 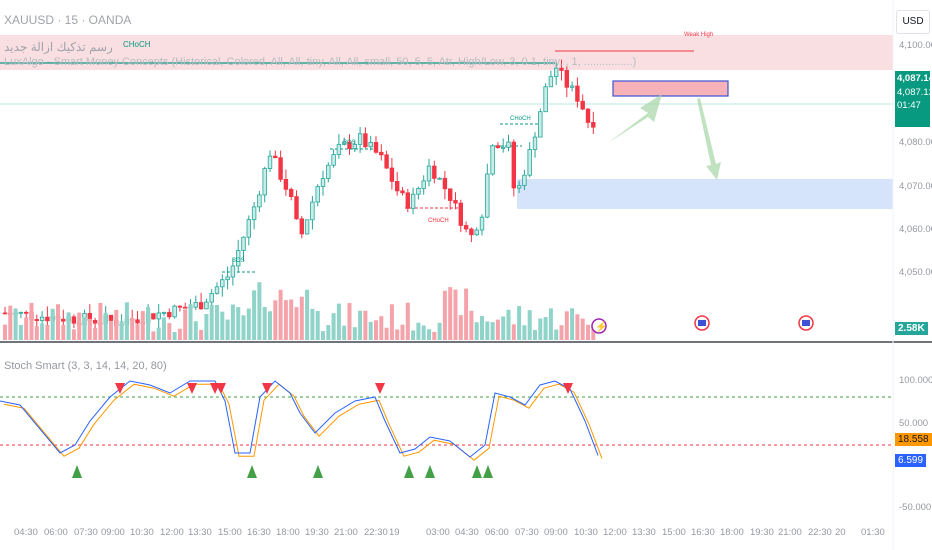 I want to click on stoch-k-line, so click(x=299, y=419).